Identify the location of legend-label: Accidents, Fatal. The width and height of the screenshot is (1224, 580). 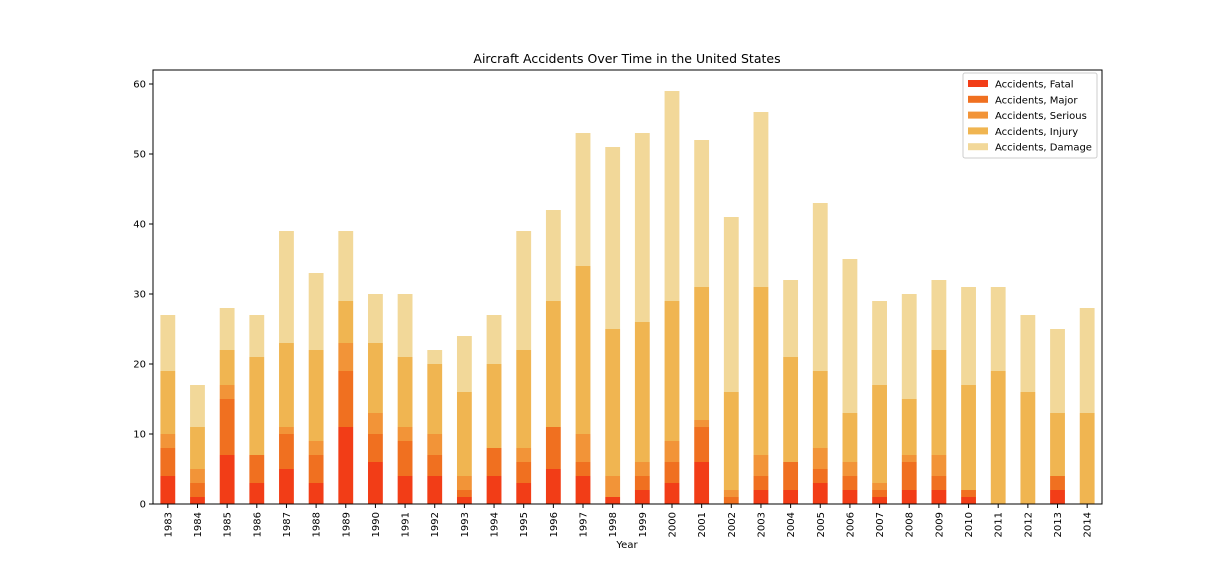
(1034, 85).